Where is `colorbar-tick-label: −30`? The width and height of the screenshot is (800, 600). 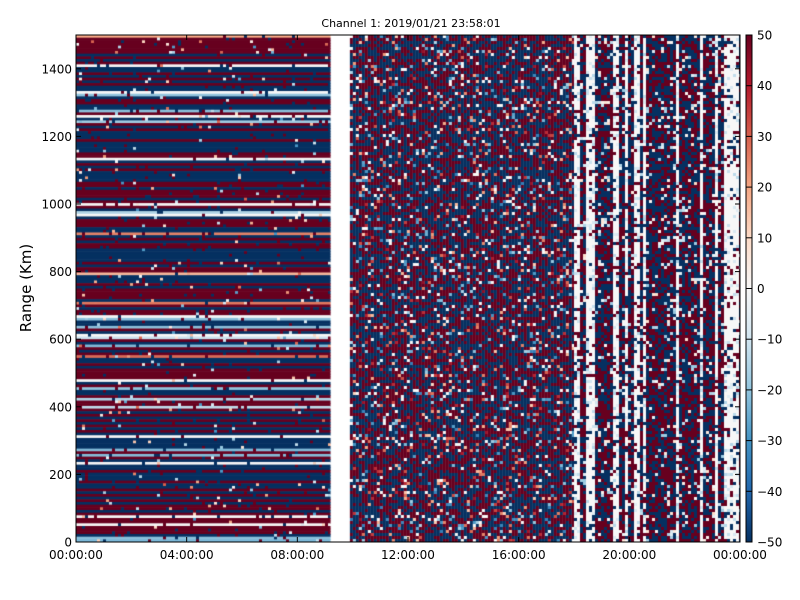
colorbar-tick-label: −30 is located at coordinates (769, 441).